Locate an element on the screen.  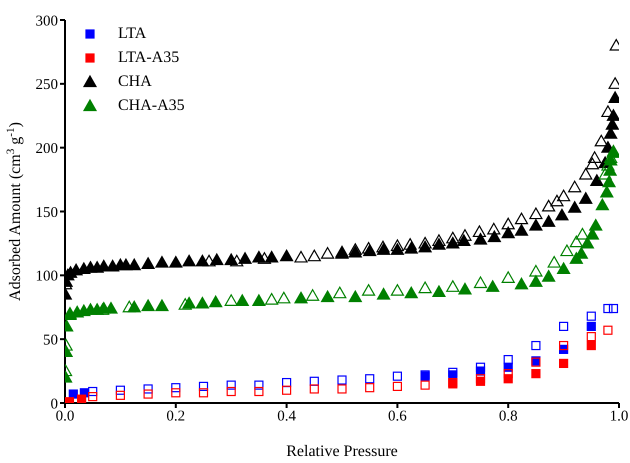
x-tick-label: 0.8 is located at coordinates (508, 416).